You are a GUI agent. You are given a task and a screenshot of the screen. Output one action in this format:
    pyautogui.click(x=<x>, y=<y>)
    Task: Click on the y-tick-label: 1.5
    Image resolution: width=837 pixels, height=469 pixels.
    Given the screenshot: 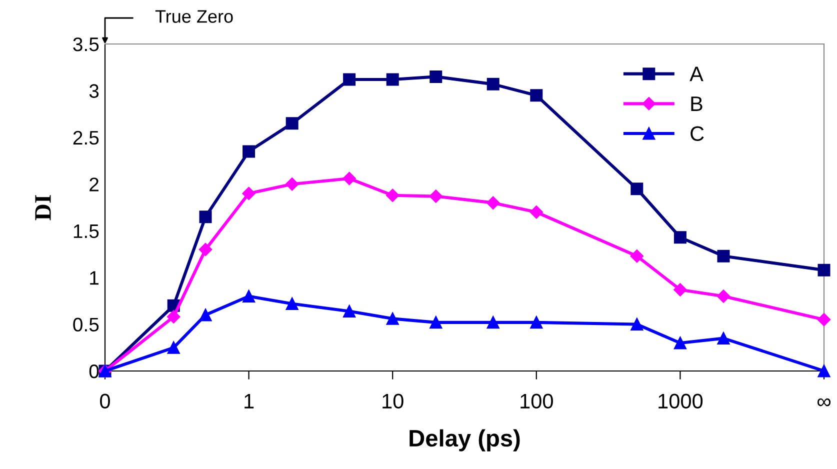 What is the action you would take?
    pyautogui.click(x=86, y=231)
    